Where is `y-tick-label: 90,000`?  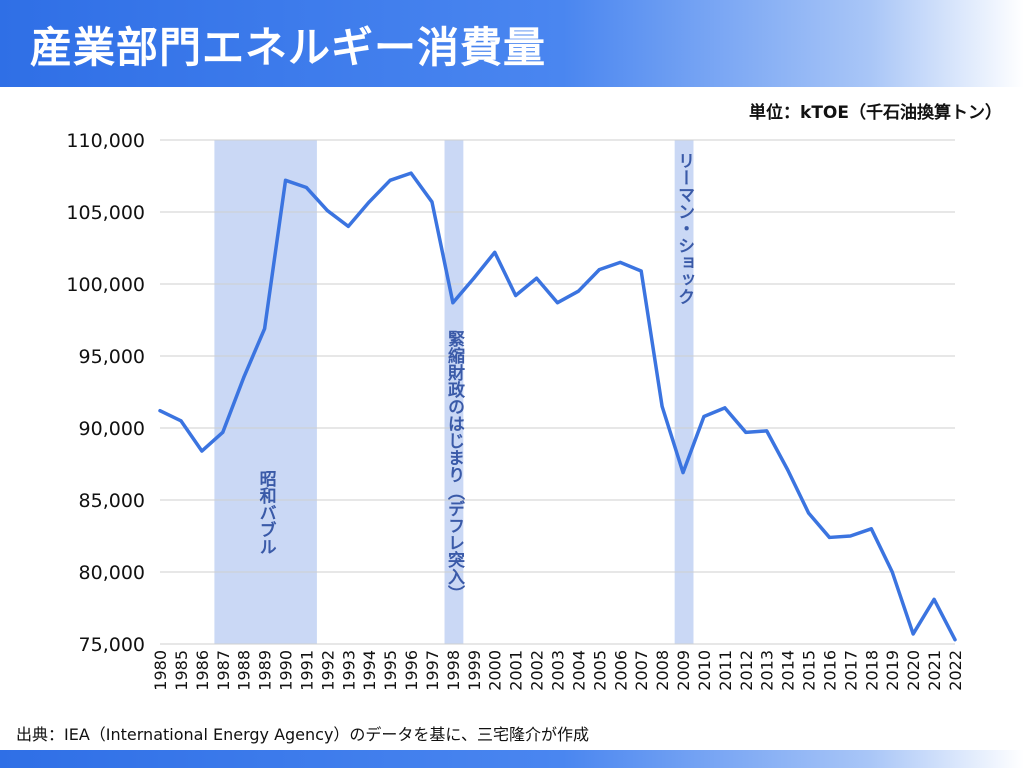 y-tick-label: 90,000 is located at coordinates (112, 429).